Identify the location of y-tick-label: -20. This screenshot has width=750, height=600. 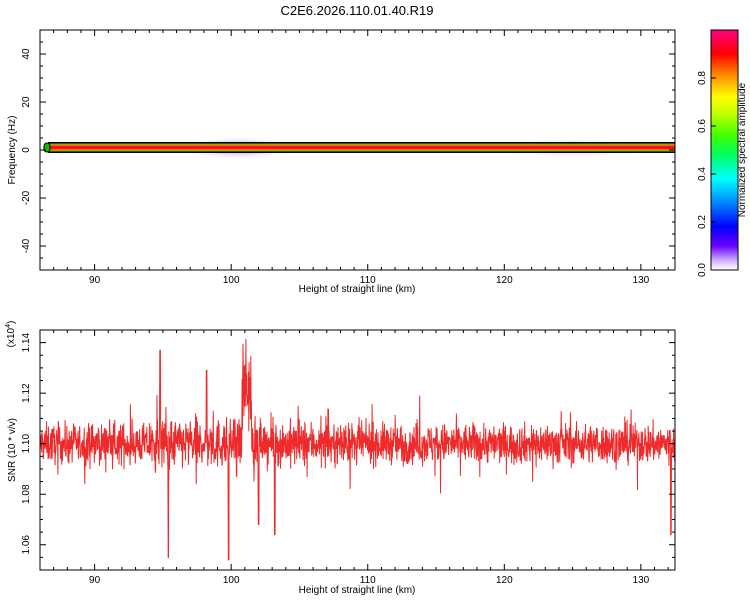
(26, 197).